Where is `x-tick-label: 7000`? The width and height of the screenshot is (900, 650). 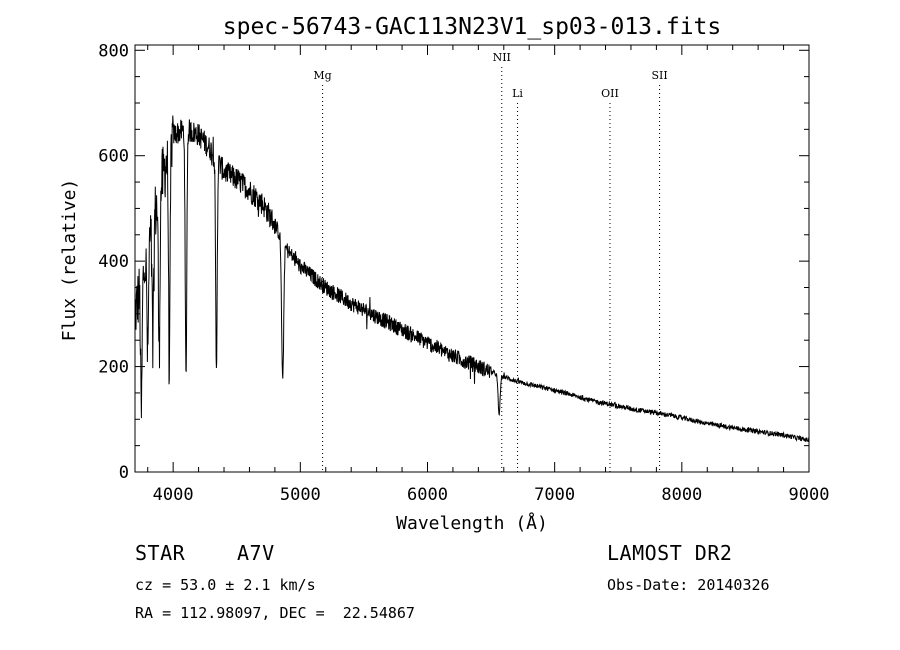 x-tick-label: 7000 is located at coordinates (554, 495).